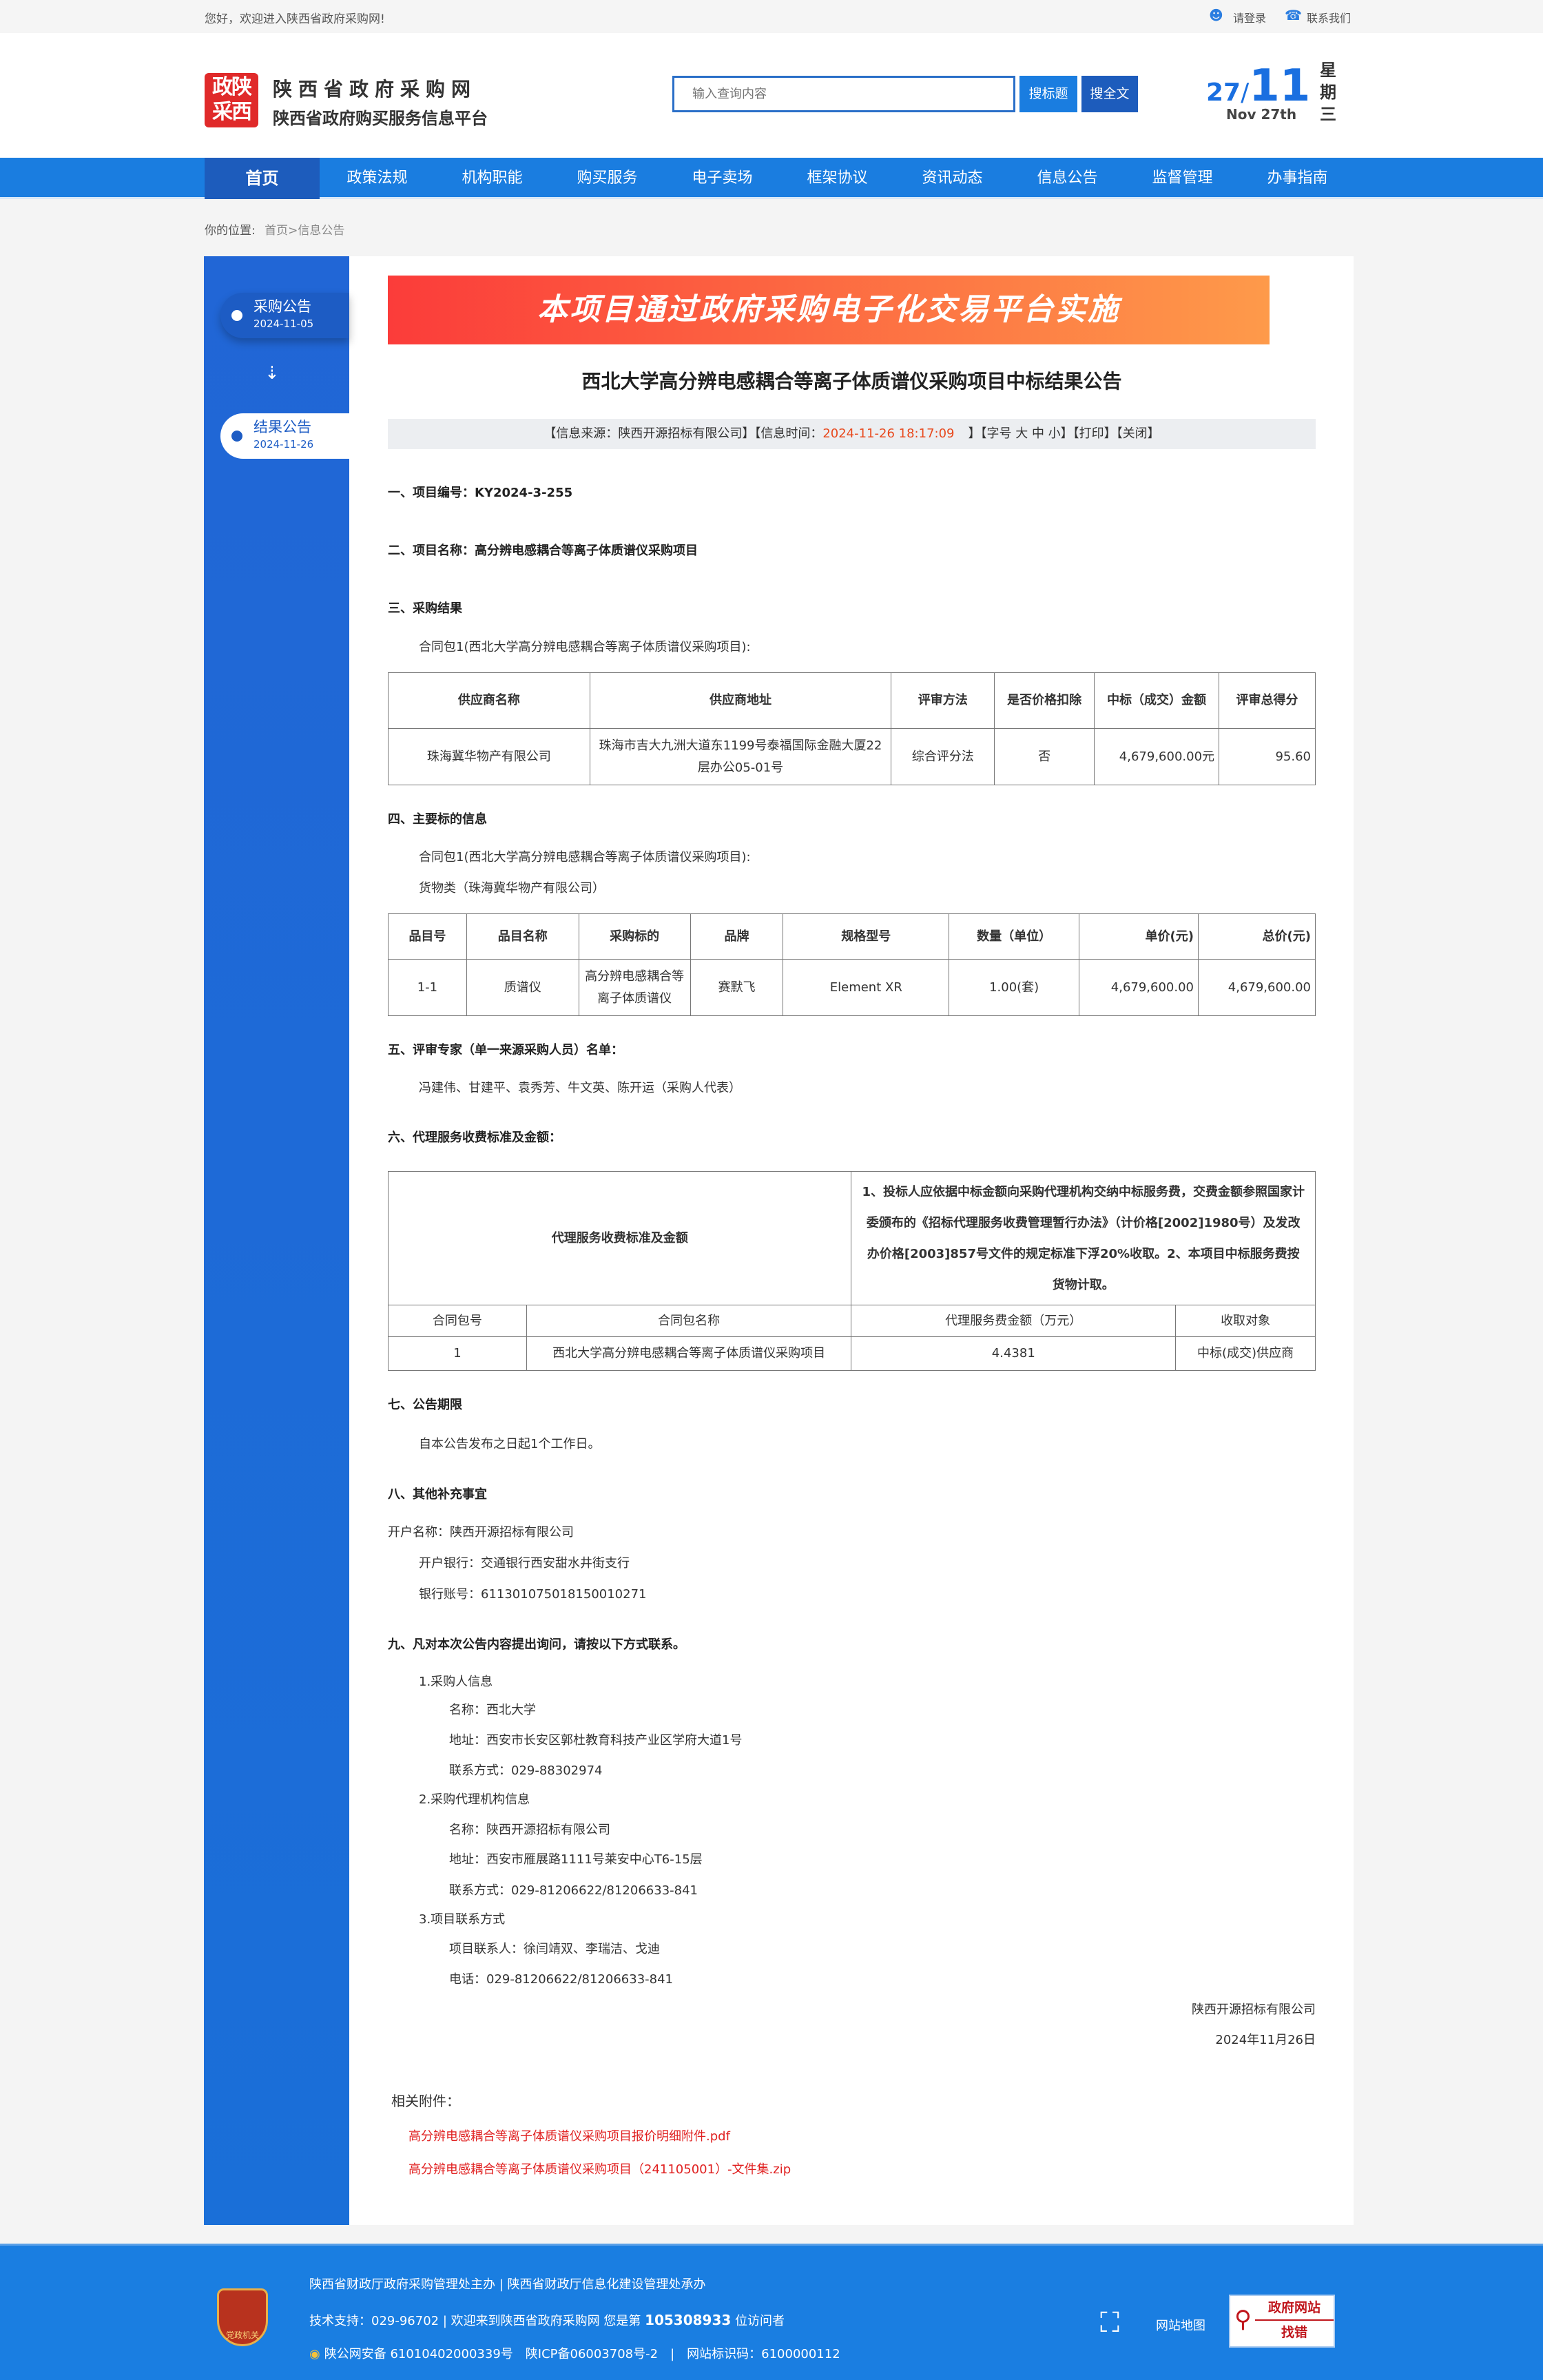 The image size is (1543, 2380). I want to click on cell: 1.00(套), so click(1014, 987).